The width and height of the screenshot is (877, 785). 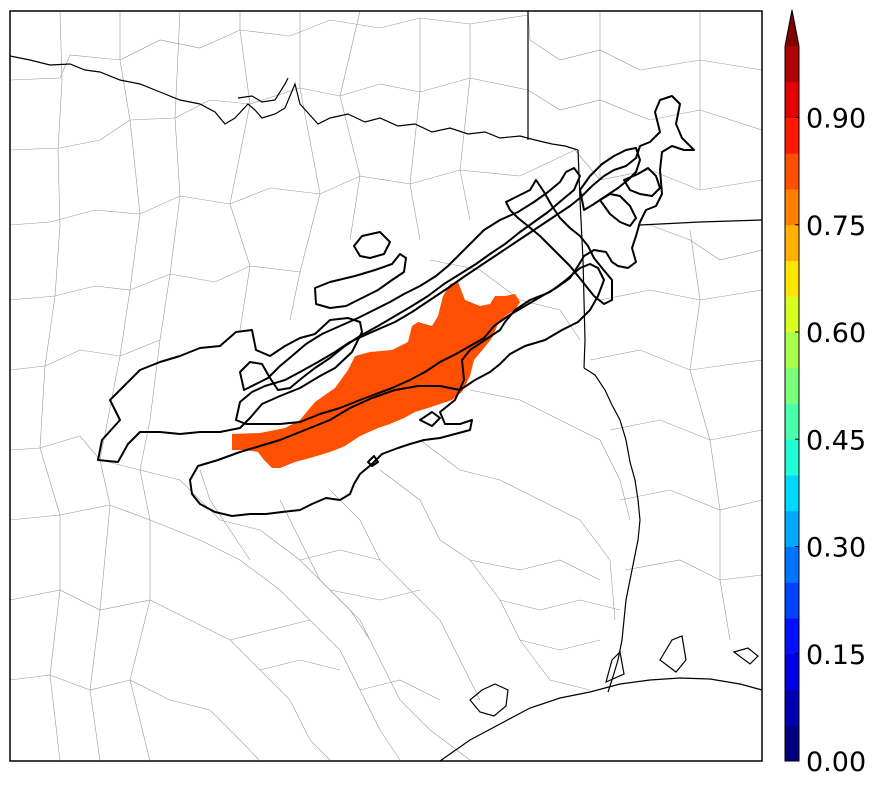 What do you see at coordinates (836, 762) in the screenshot?
I see `colorbar-tick-label: 0.00` at bounding box center [836, 762].